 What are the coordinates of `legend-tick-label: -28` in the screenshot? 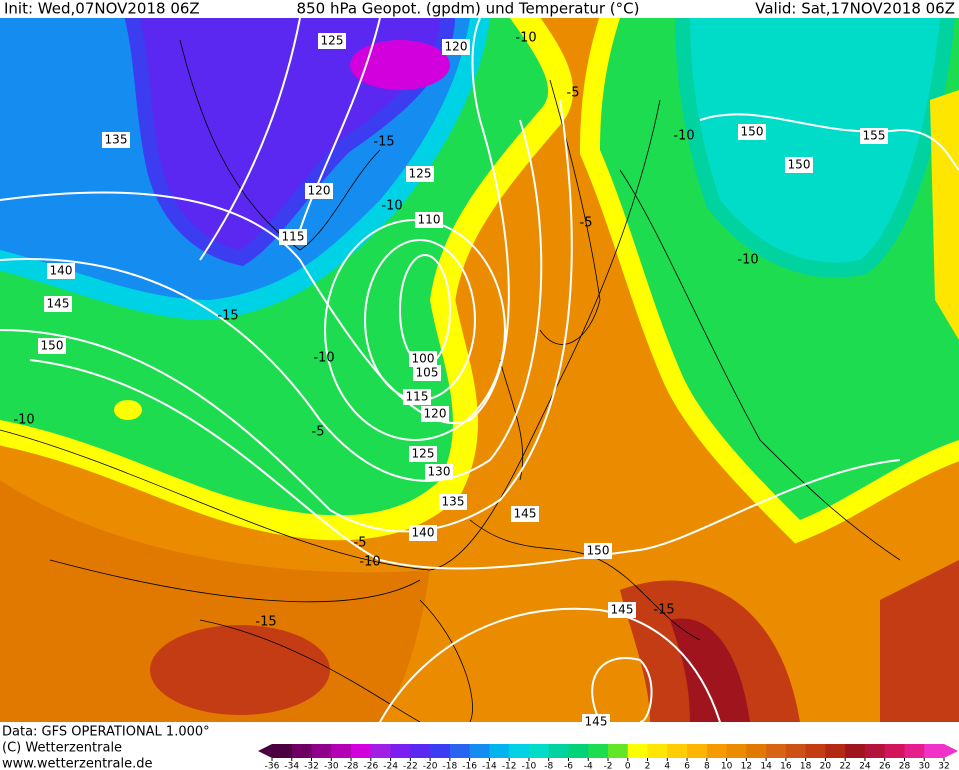 It's located at (351, 766).